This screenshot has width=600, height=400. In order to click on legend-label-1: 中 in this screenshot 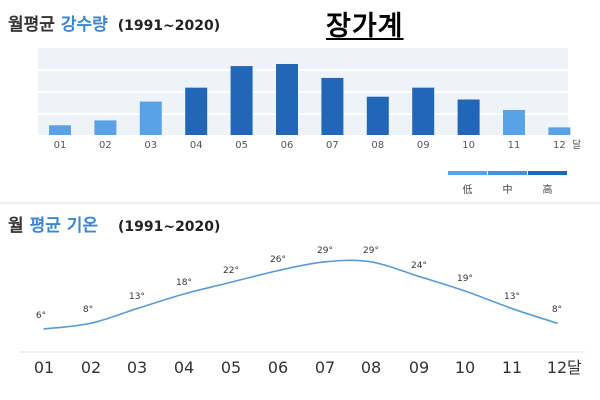, I will do `click(508, 189)`.